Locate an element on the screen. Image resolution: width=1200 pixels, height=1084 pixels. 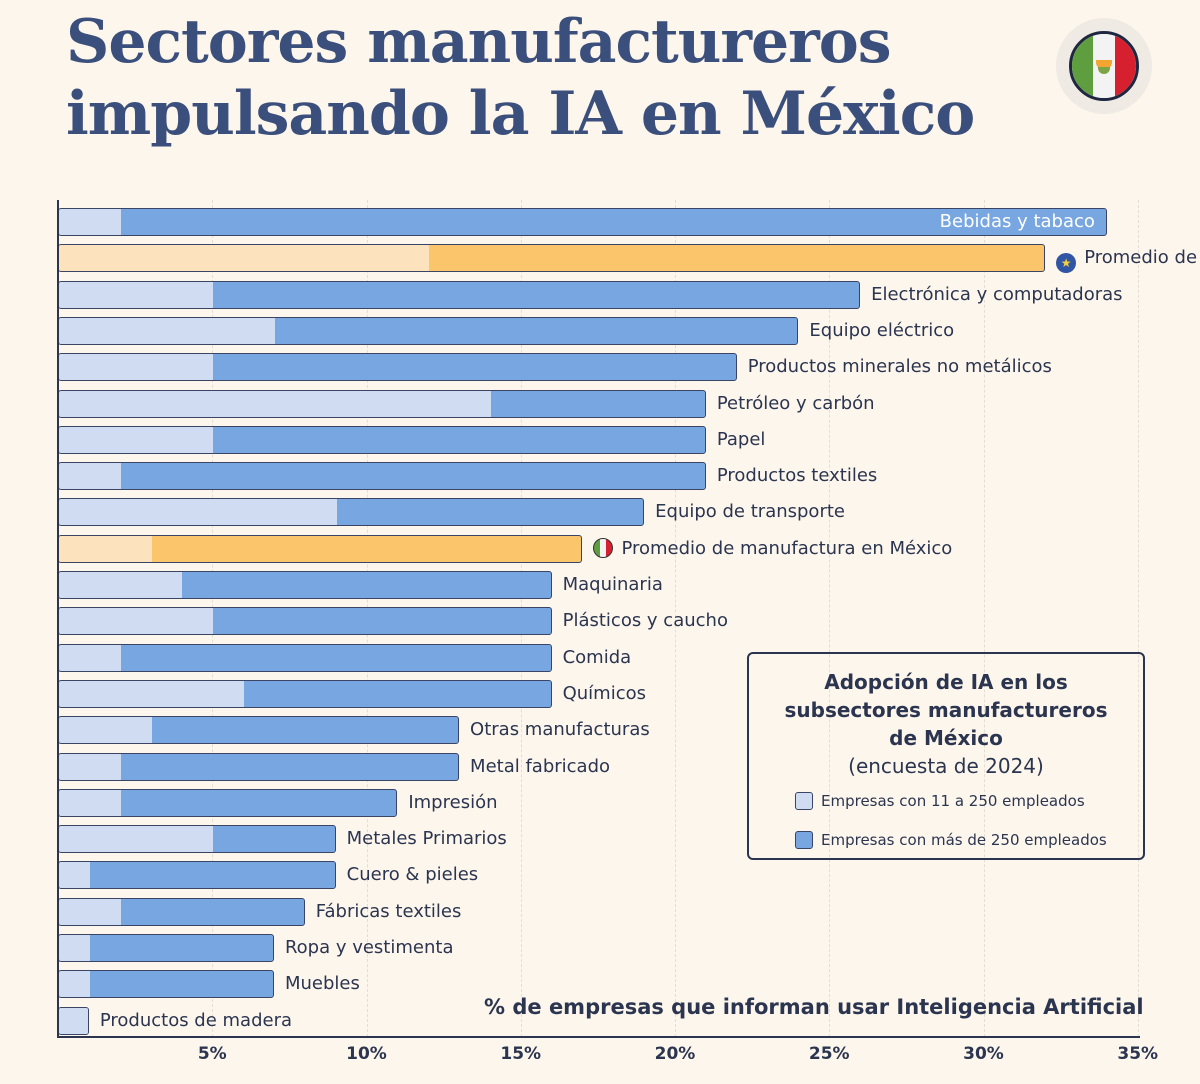
x-tick-label: 20% is located at coordinates (675, 1054).